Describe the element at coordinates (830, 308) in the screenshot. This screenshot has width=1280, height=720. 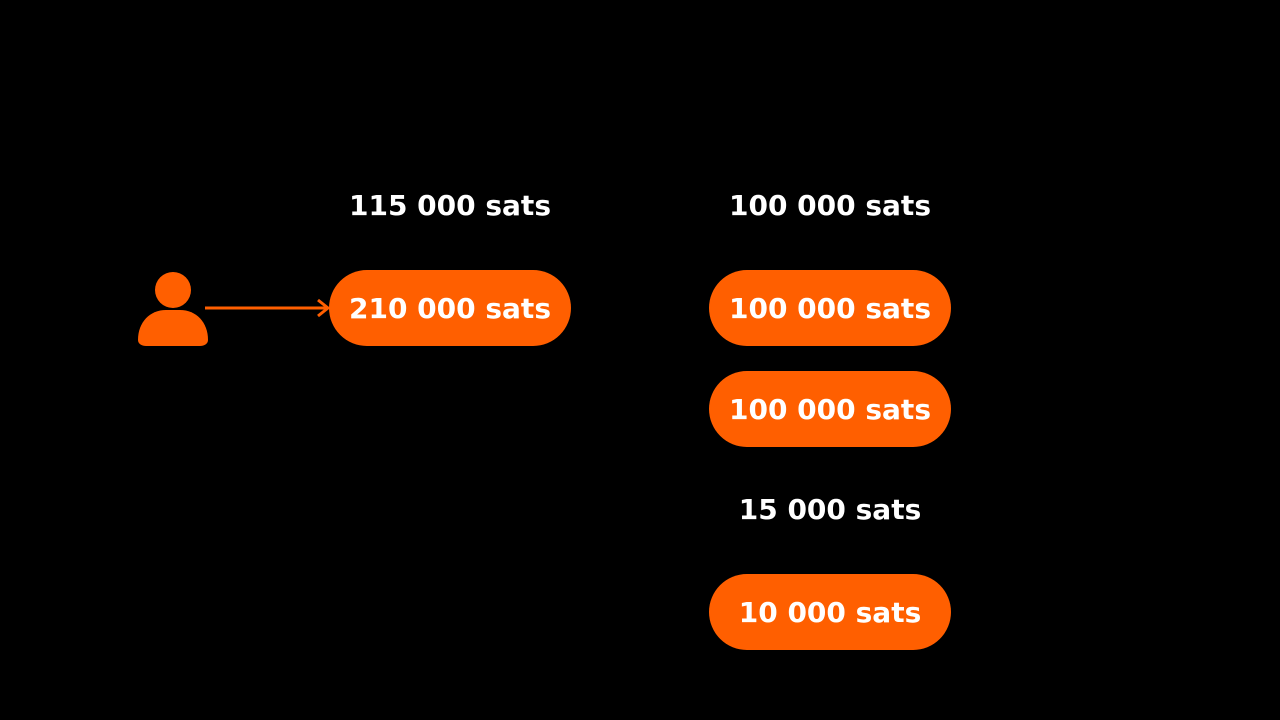
I see `output-pill-1: 100 000 sats` at that location.